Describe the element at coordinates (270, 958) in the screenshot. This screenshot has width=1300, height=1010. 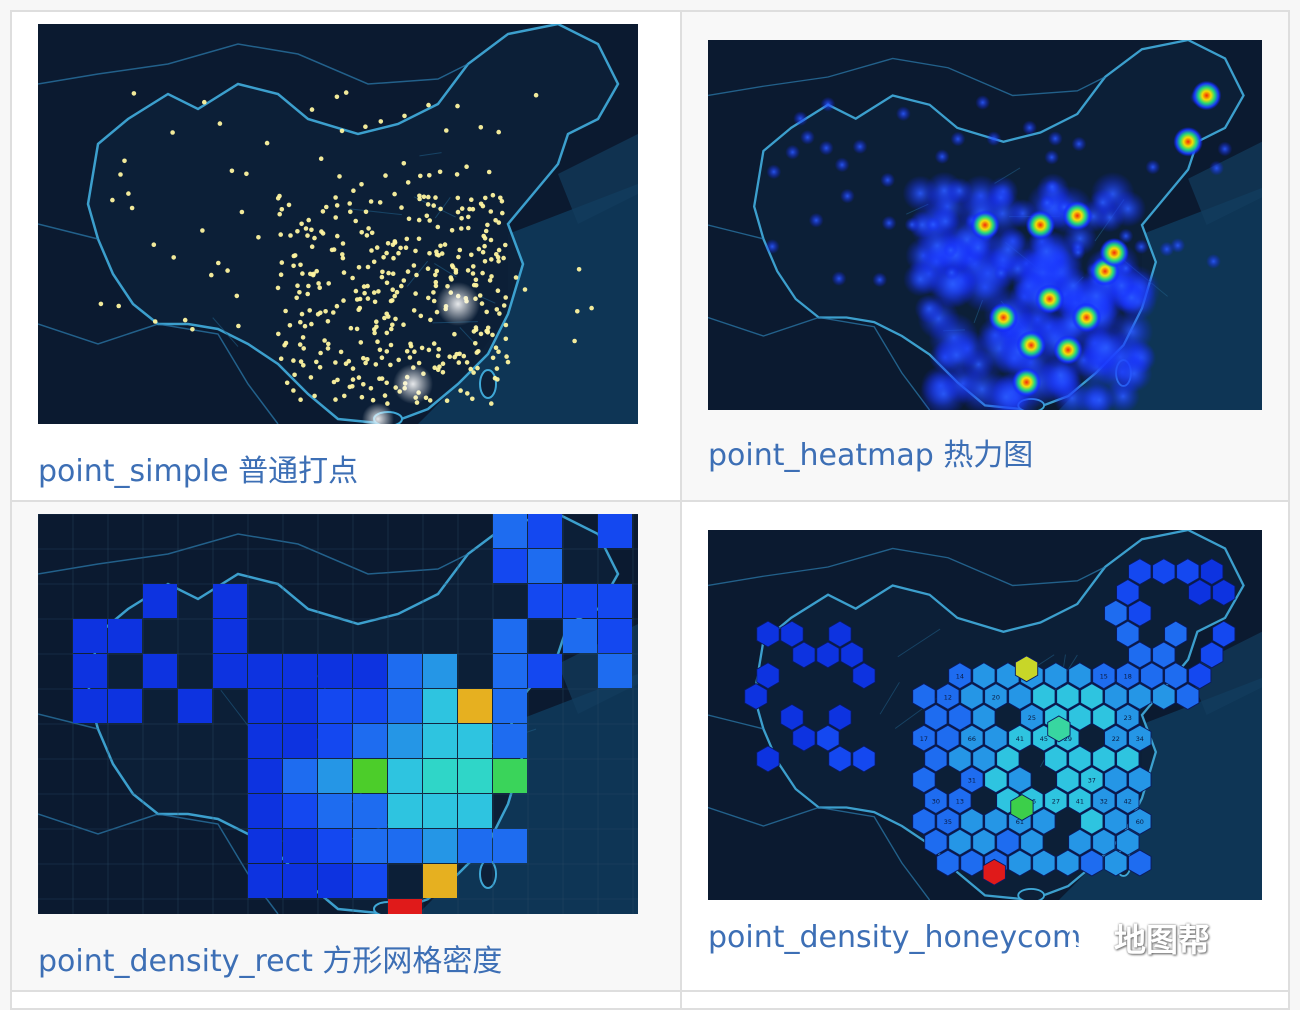
I see `point-density-rect-link: point_density_rect 方形网格密度` at that location.